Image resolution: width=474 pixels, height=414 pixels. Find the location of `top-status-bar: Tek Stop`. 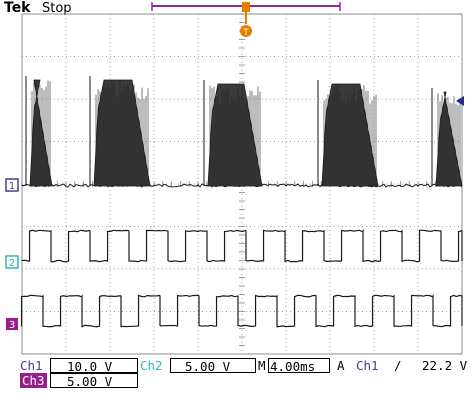

top-status-bar: Tek Stop is located at coordinates (237, 9).